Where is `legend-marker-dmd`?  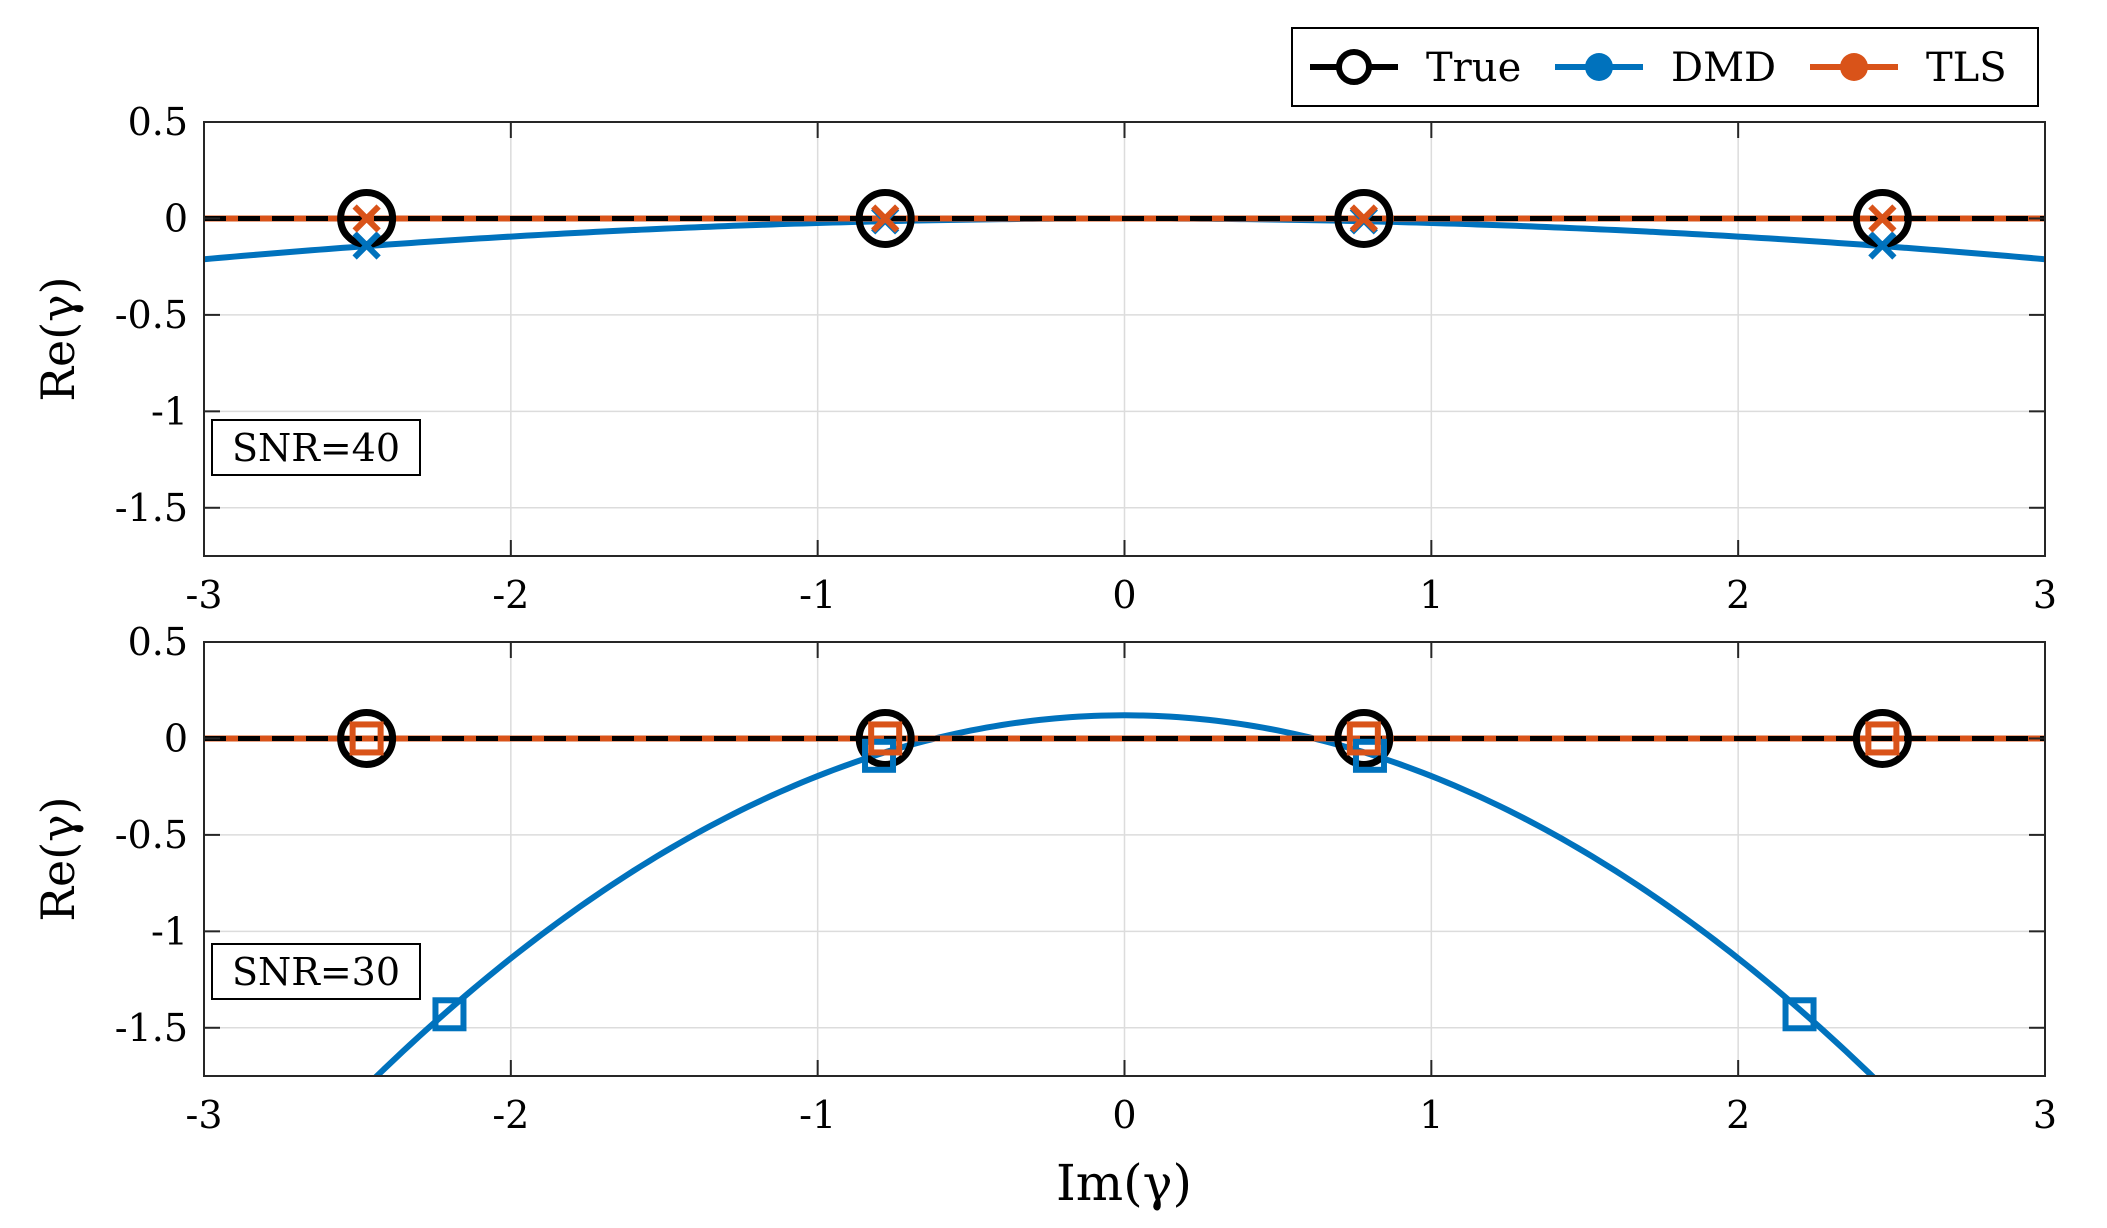 legend-marker-dmd is located at coordinates (1599, 67).